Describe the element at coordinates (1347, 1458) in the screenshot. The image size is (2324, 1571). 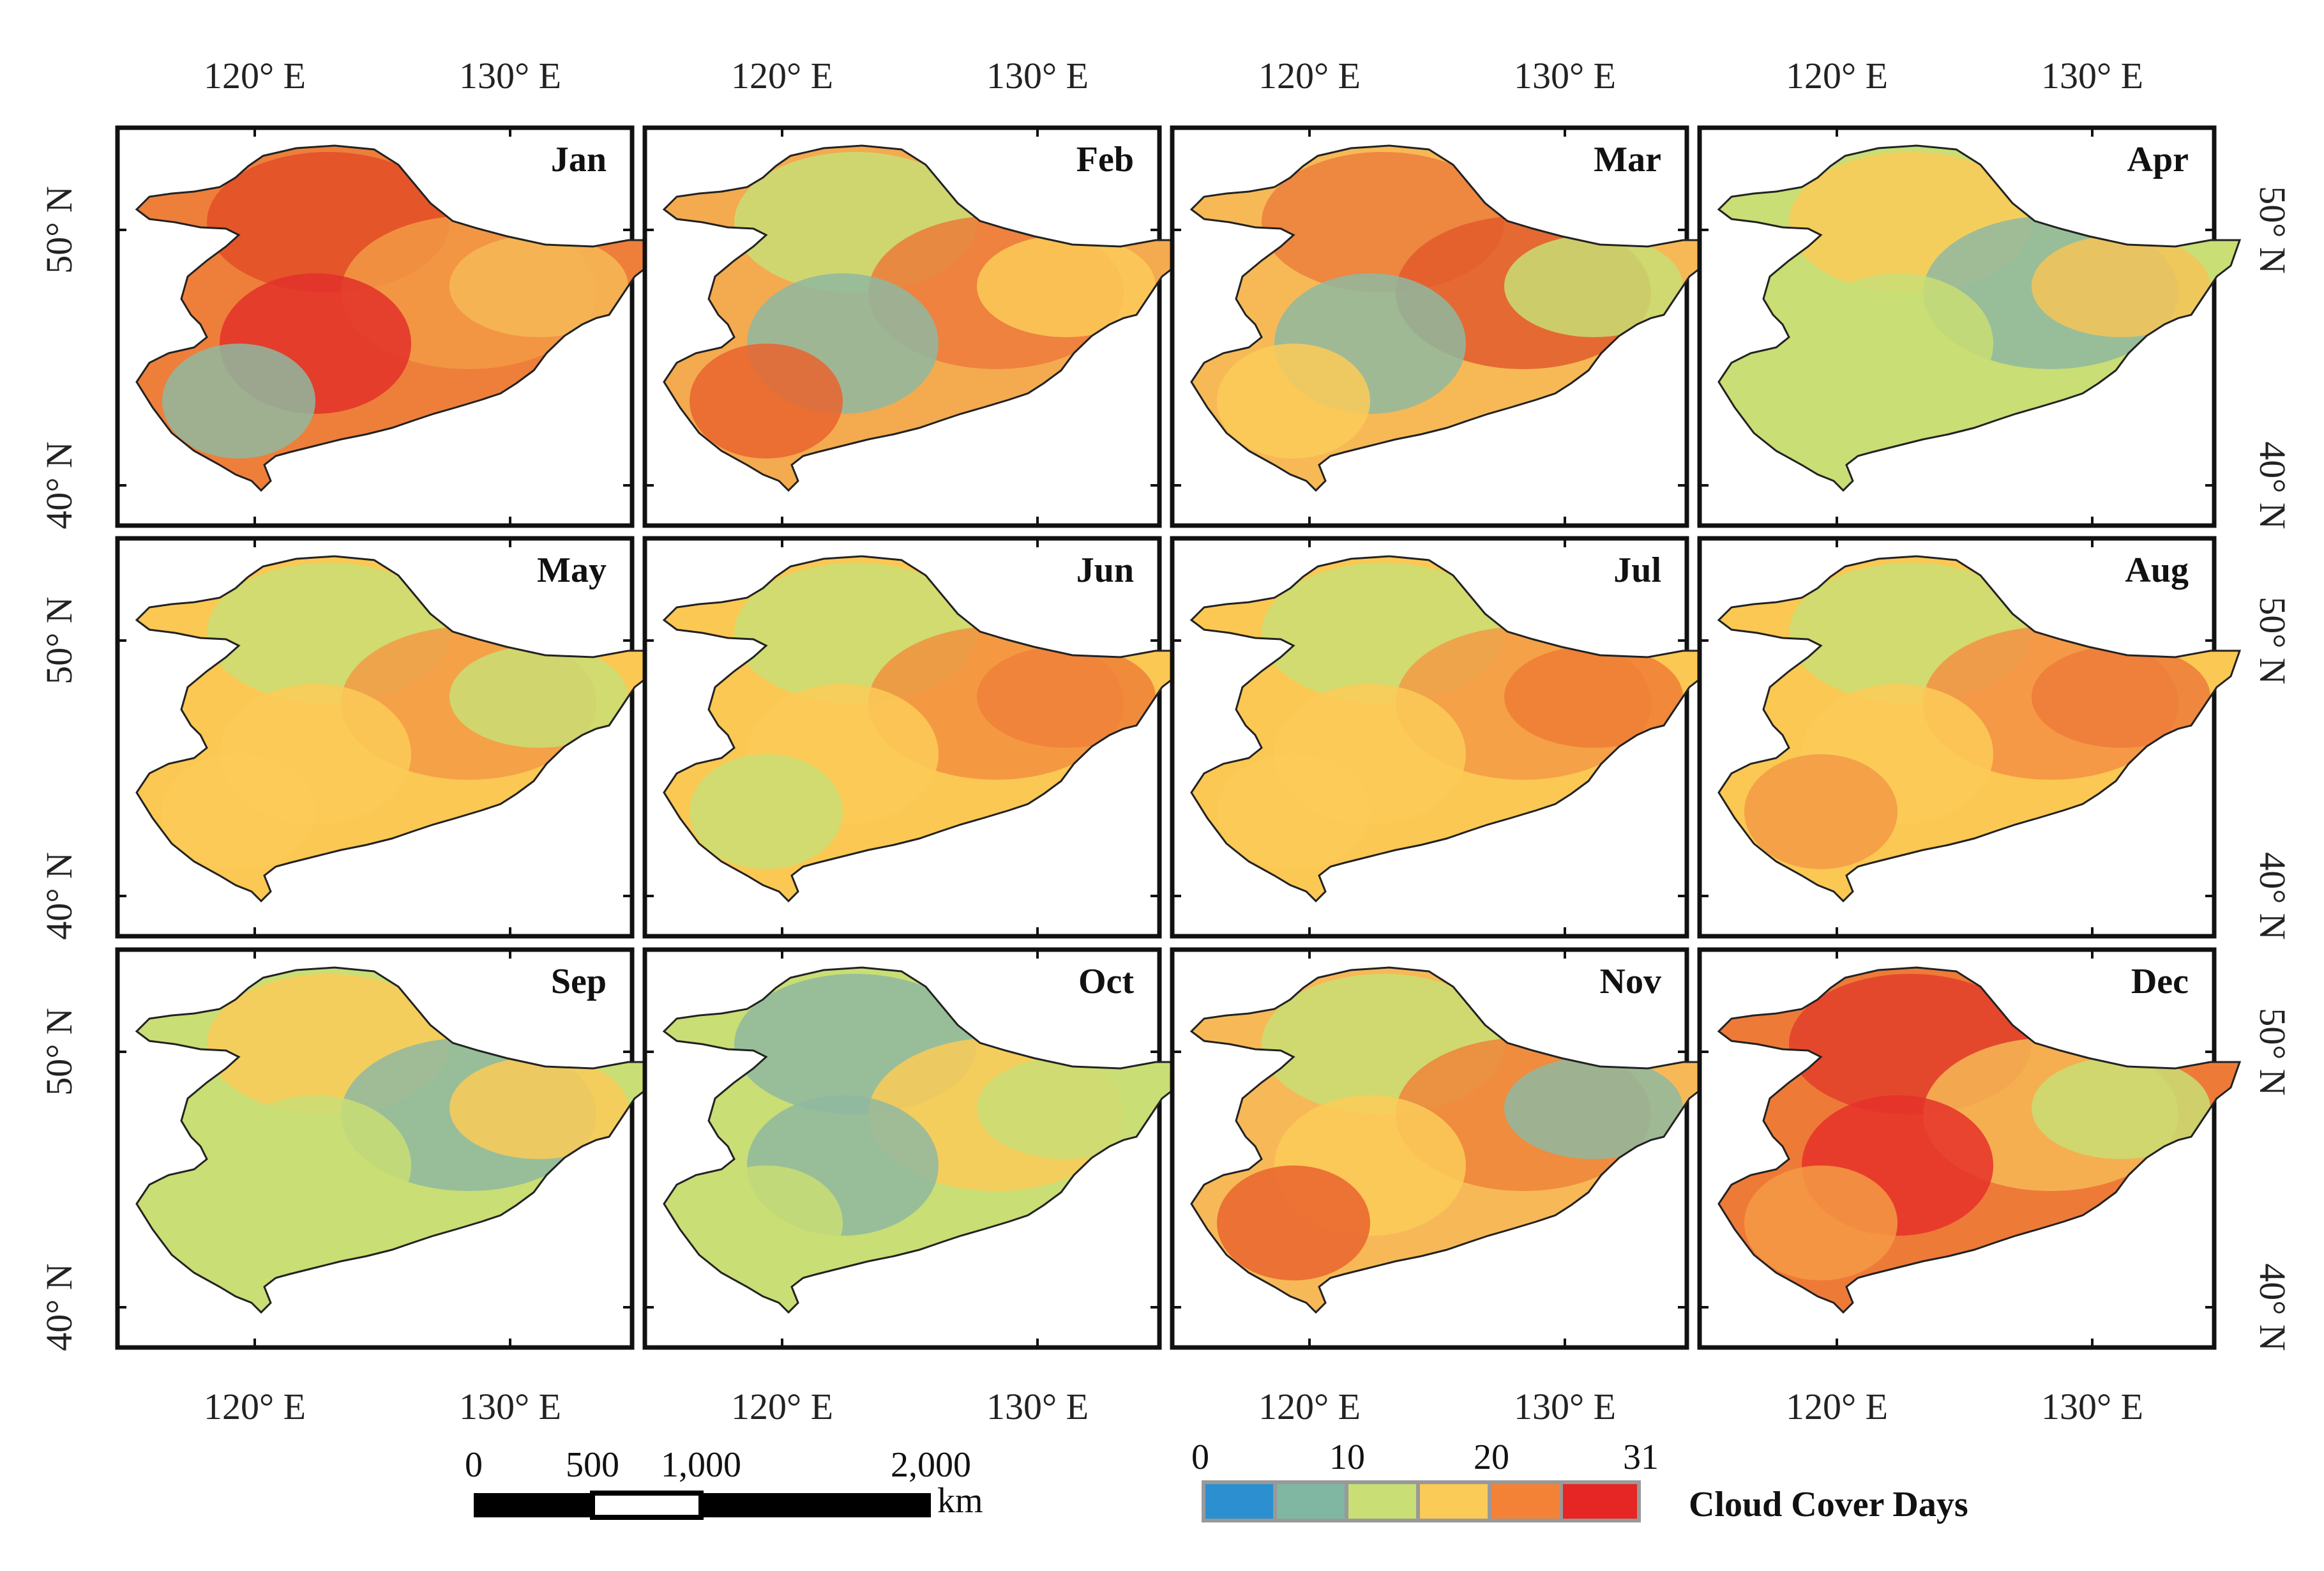
I see `legend-tick-10: 10` at that location.